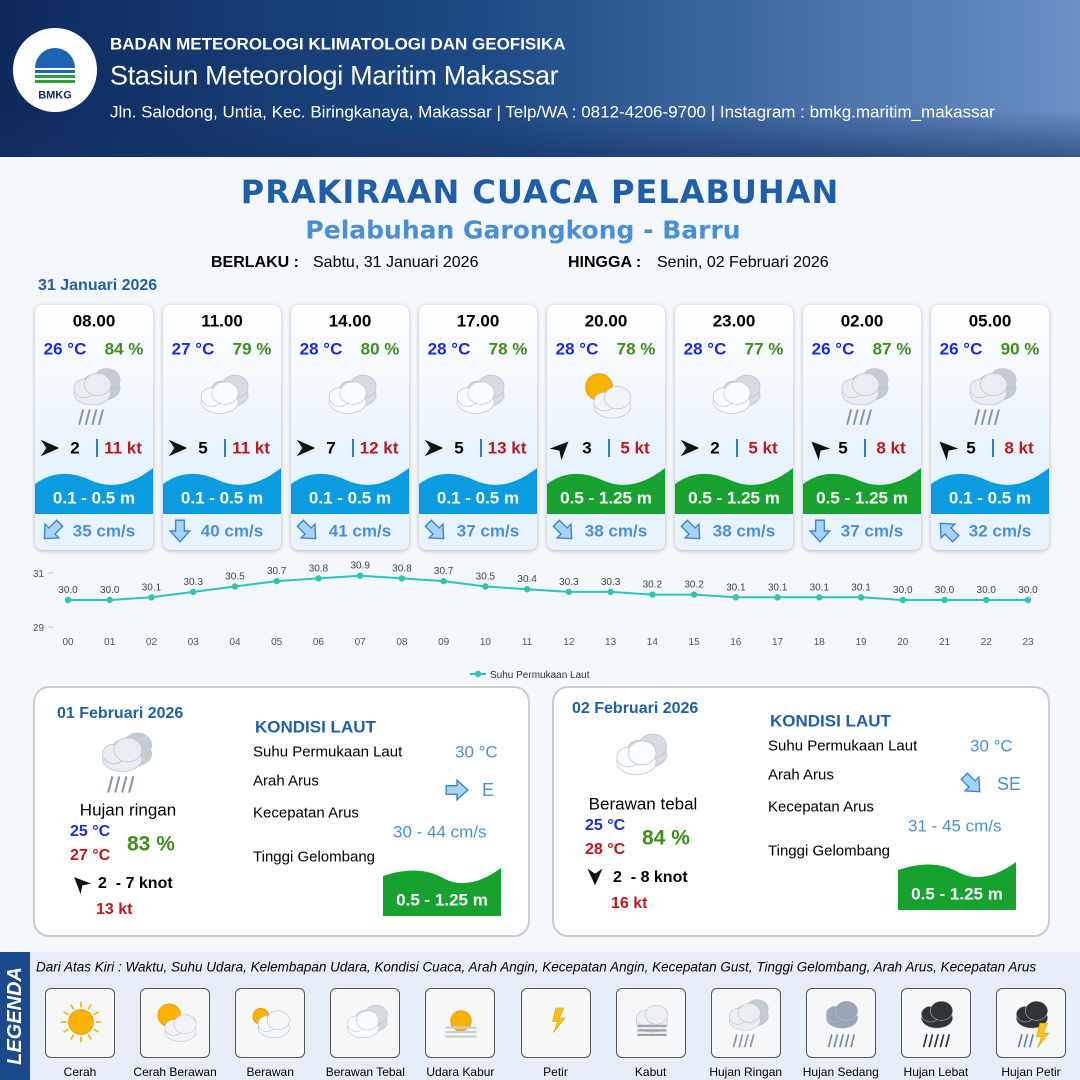 This screenshot has height=1080, width=1080. What do you see at coordinates (252, 349) in the screenshot?
I see `card-humidity: 79 %` at bounding box center [252, 349].